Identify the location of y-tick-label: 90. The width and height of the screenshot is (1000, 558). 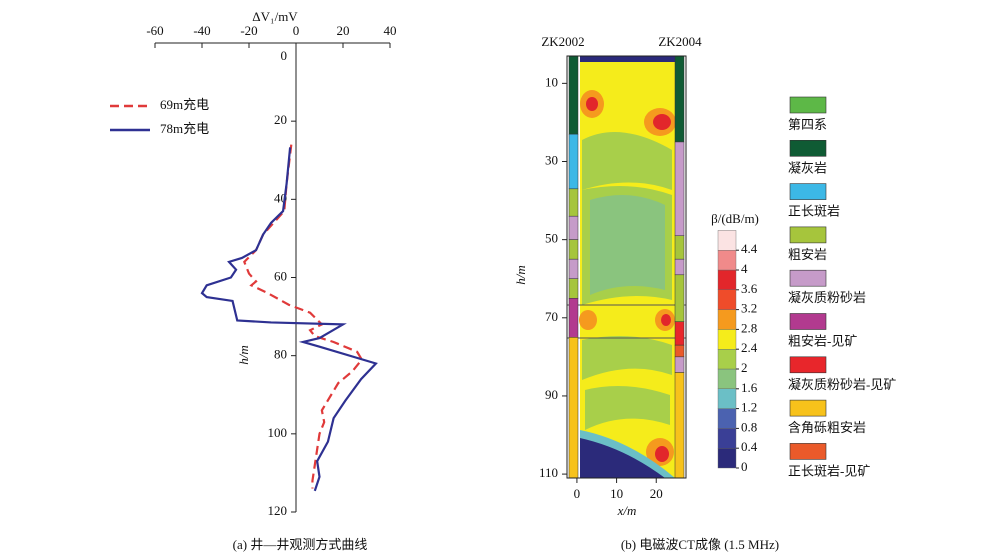
(551, 394).